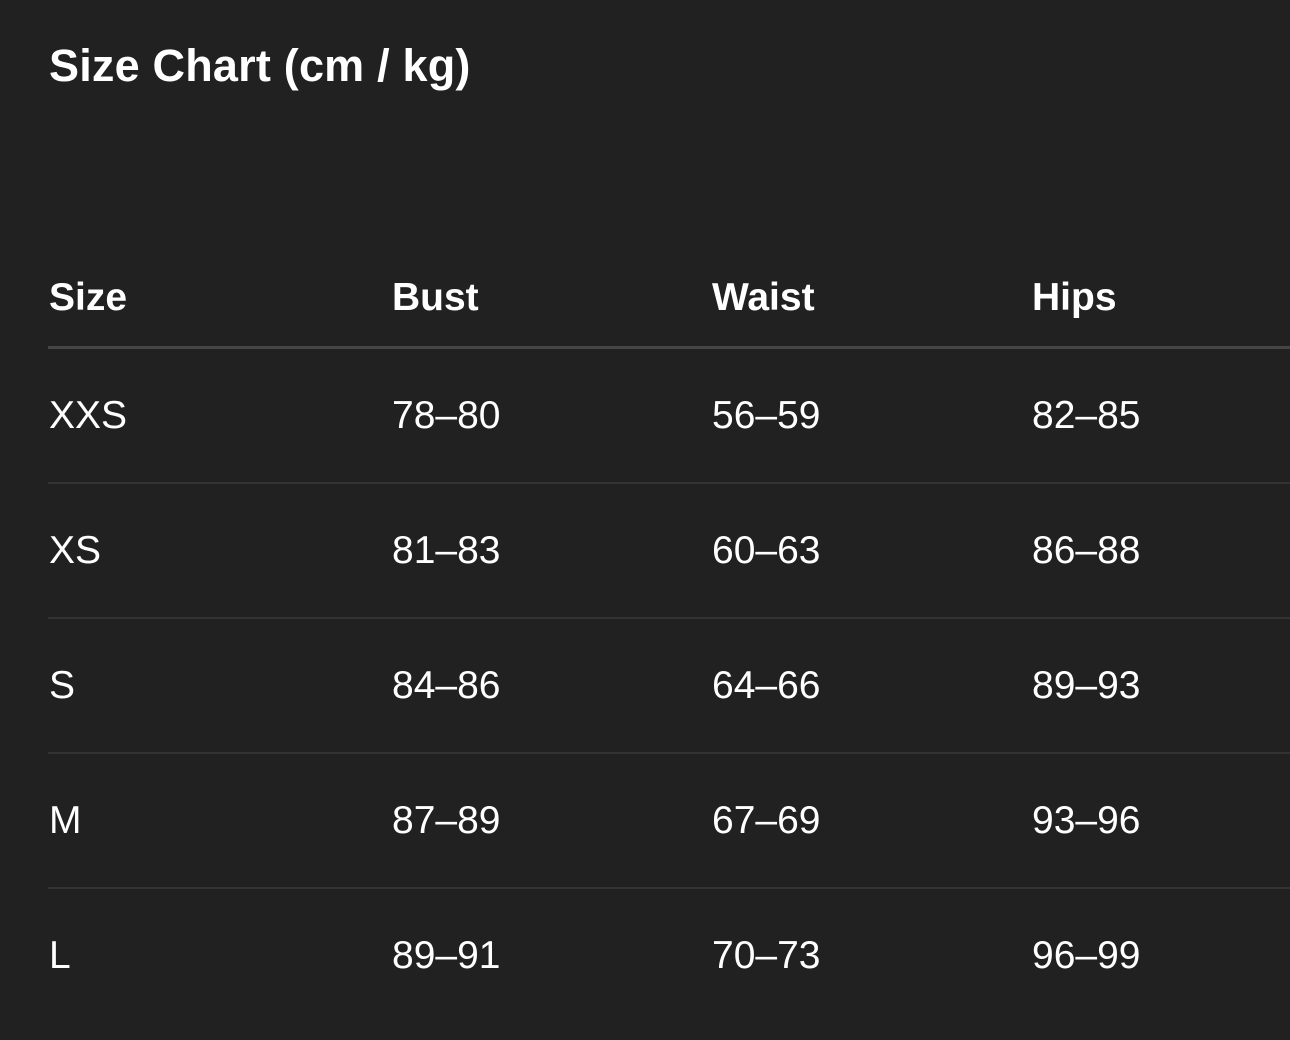 This screenshot has height=1040, width=1290. I want to click on table-row: XXS 78–80 56–59 82–85, so click(669, 416).